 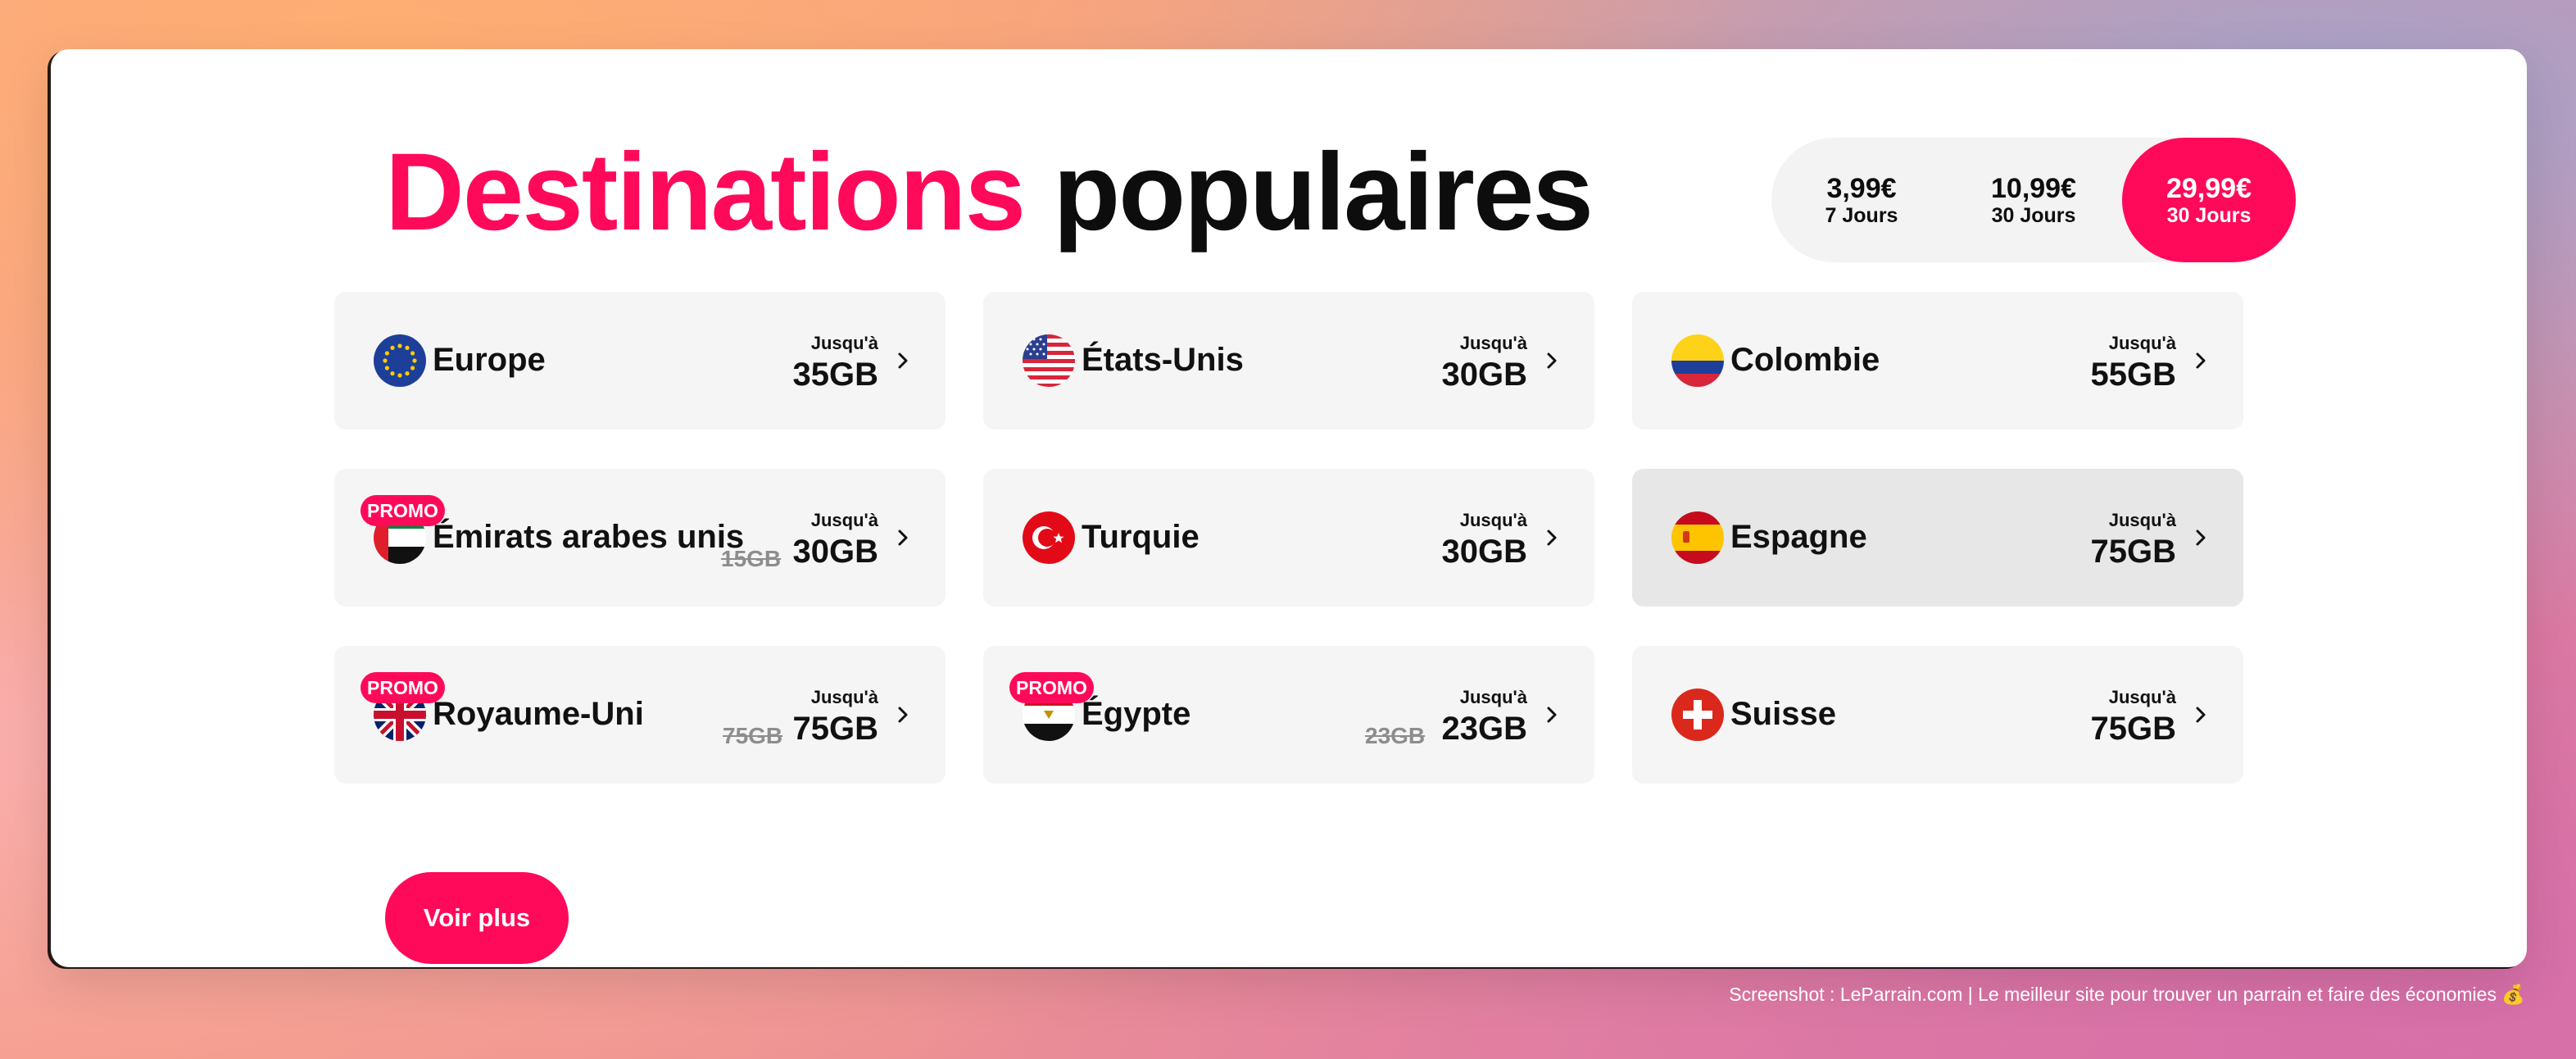 I want to click on destination-name: Royaume-Uni, so click(x=538, y=714).